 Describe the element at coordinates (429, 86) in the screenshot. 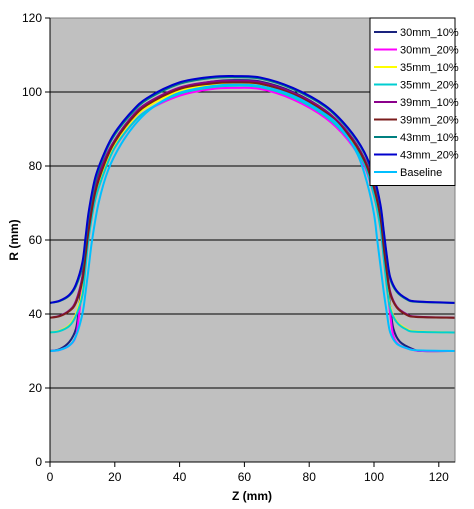

I see `legend-entry: 35mm_20%` at that location.